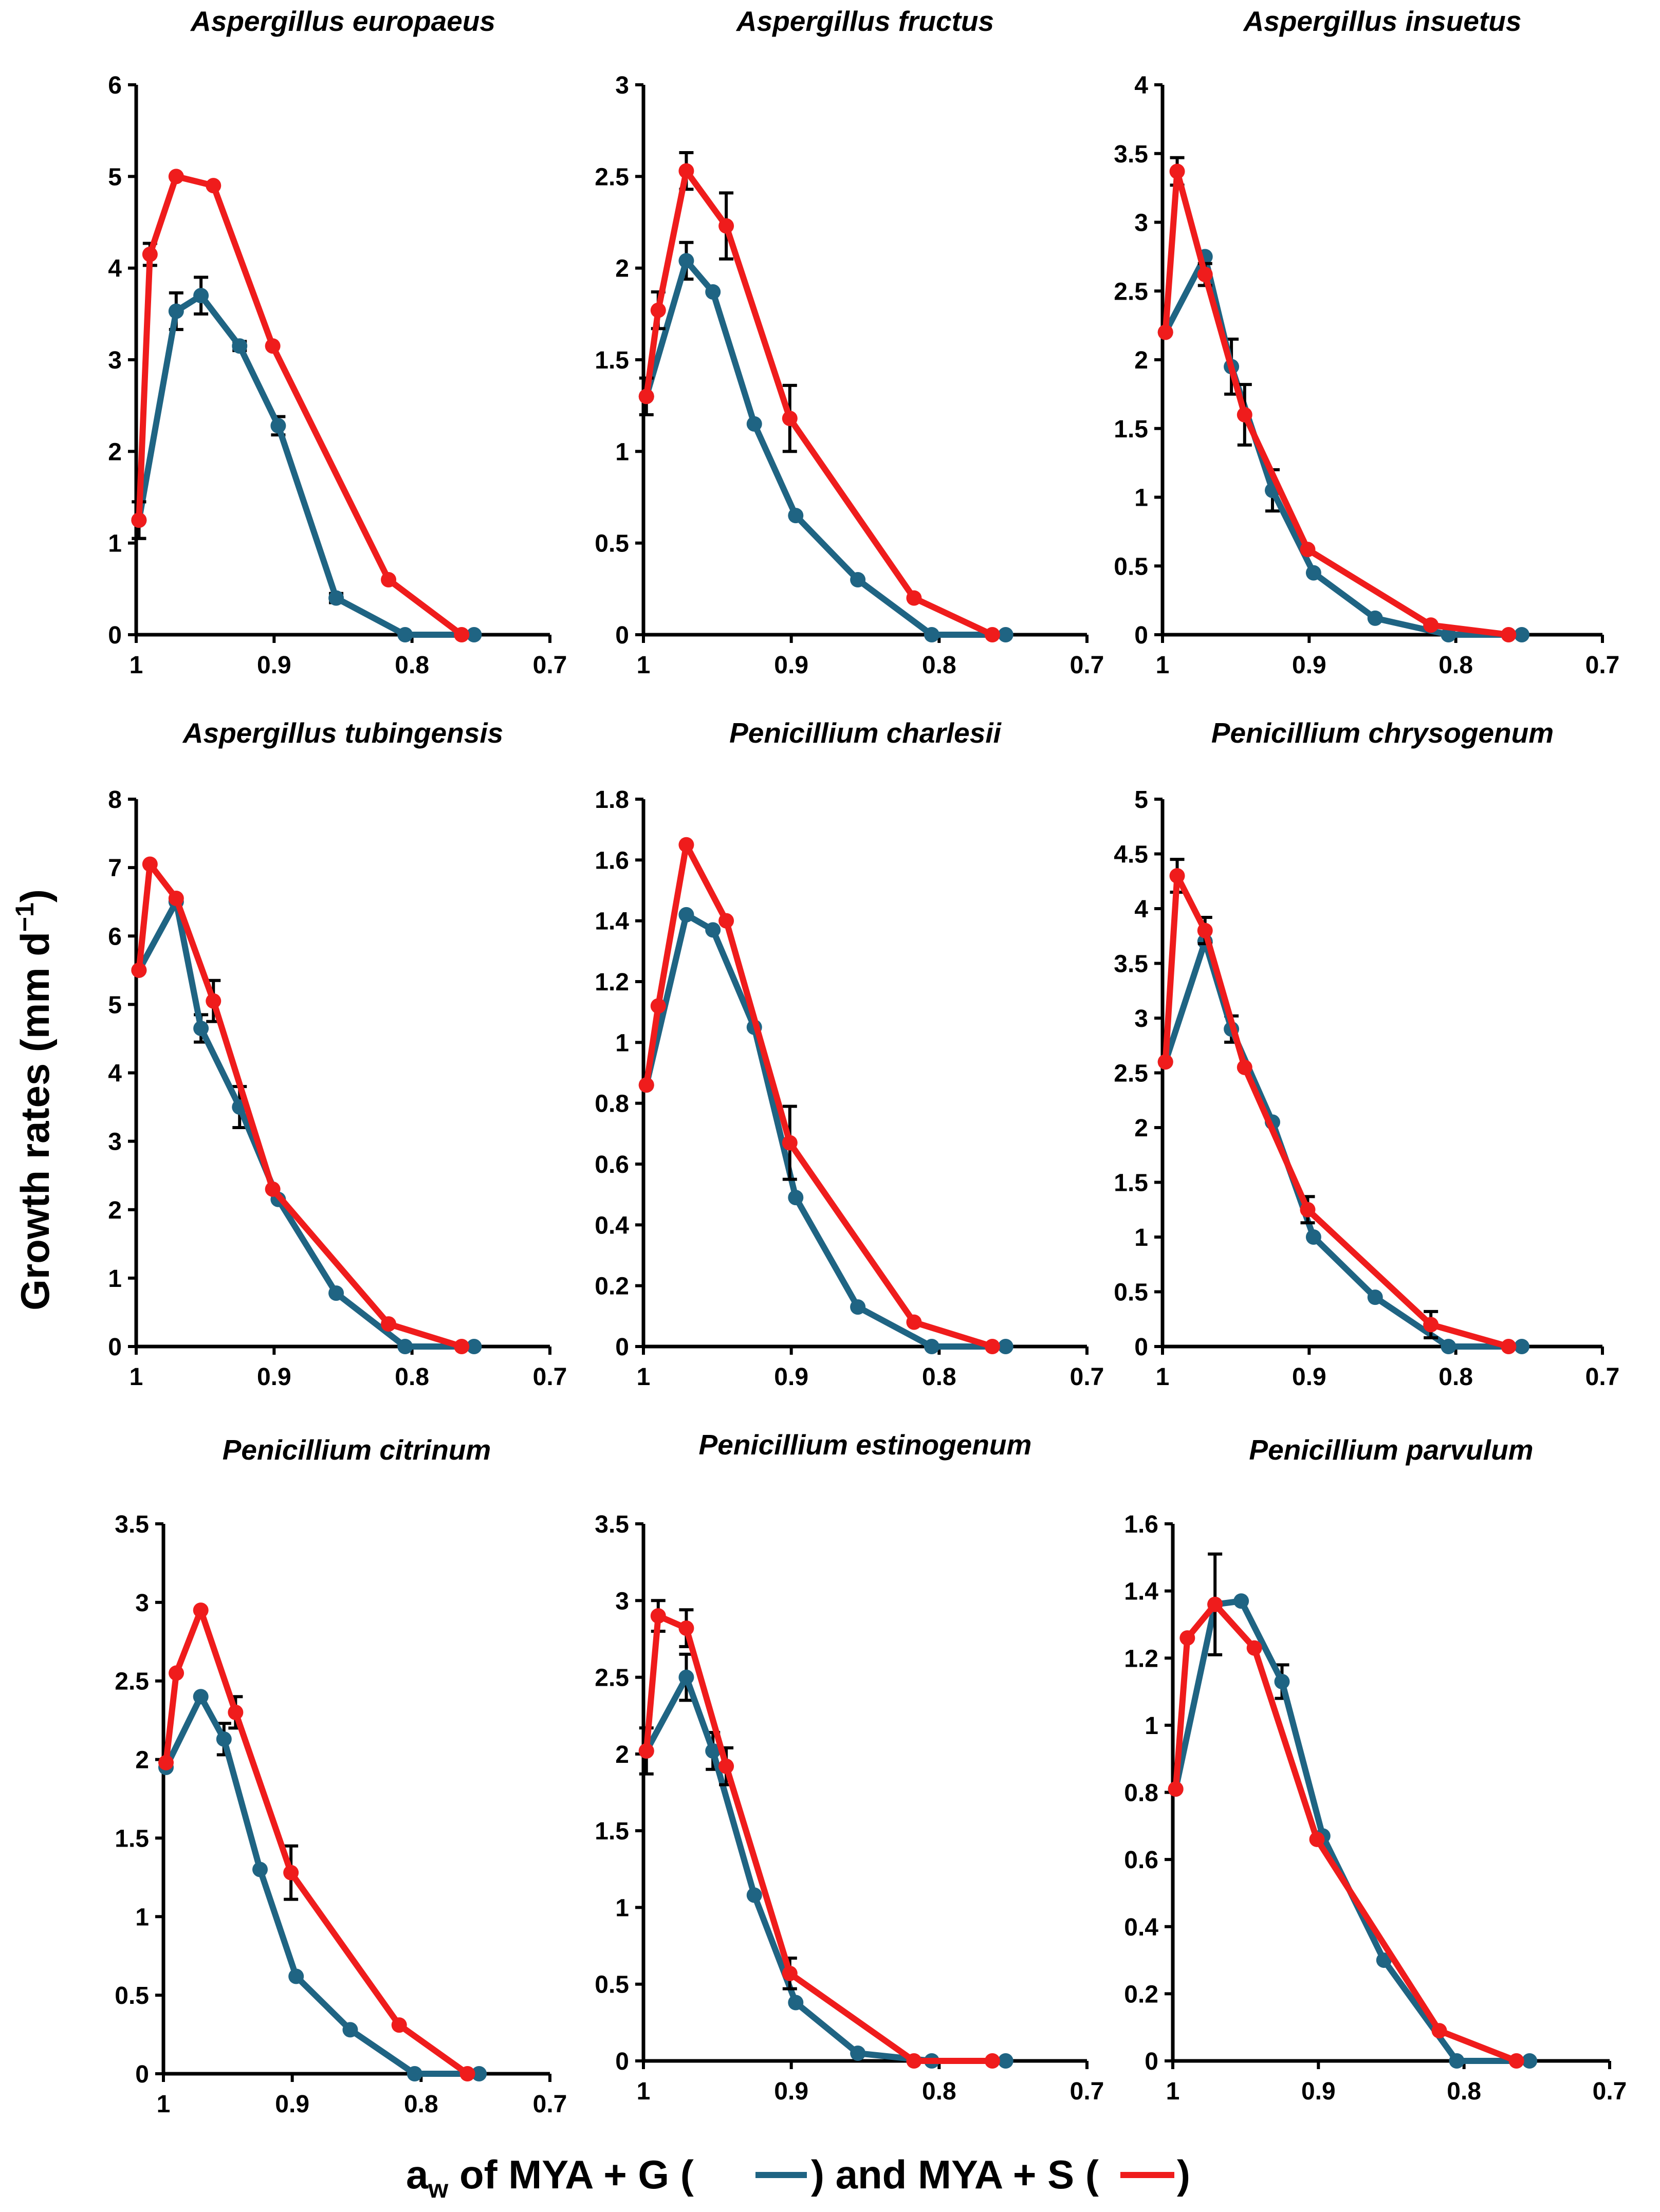  I want to click on y-tick-label: 0.6, so click(612, 1164).